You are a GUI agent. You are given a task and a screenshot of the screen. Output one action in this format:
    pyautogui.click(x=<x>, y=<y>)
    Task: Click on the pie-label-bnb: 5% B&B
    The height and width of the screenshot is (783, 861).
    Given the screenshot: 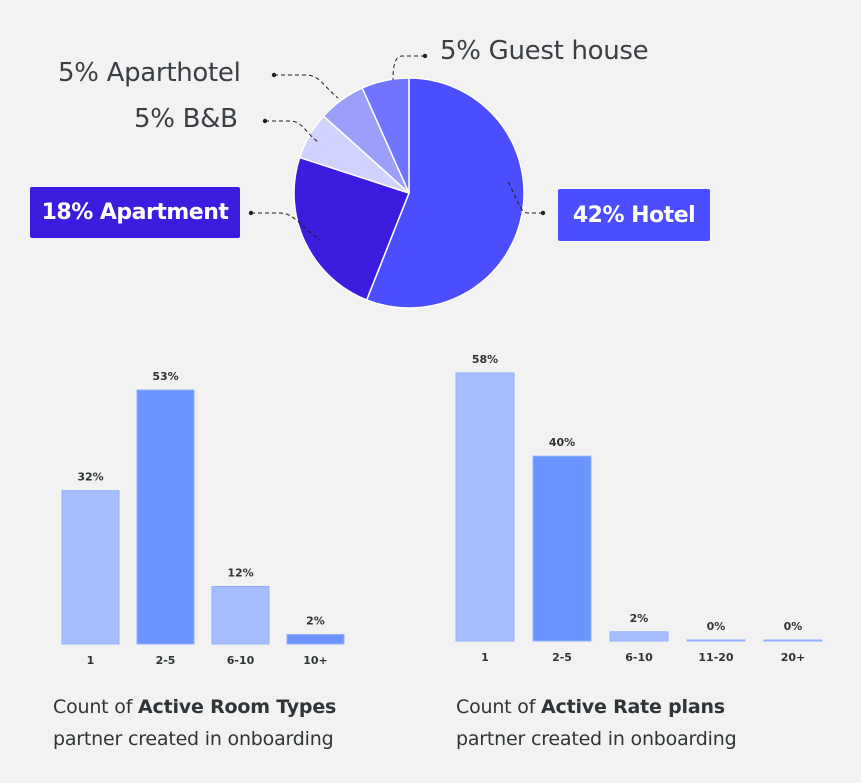 What is the action you would take?
    pyautogui.click(x=186, y=119)
    